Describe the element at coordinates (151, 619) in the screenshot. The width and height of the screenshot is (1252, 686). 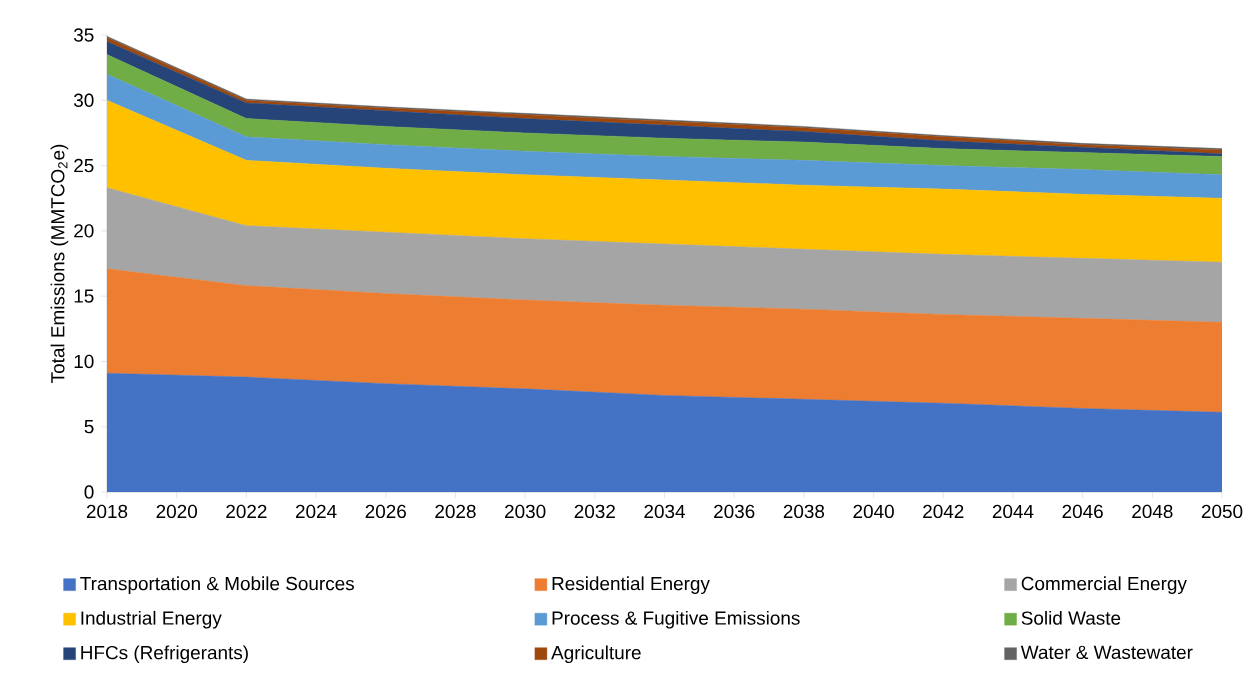
I see `legend-label: Industrial Energy` at that location.